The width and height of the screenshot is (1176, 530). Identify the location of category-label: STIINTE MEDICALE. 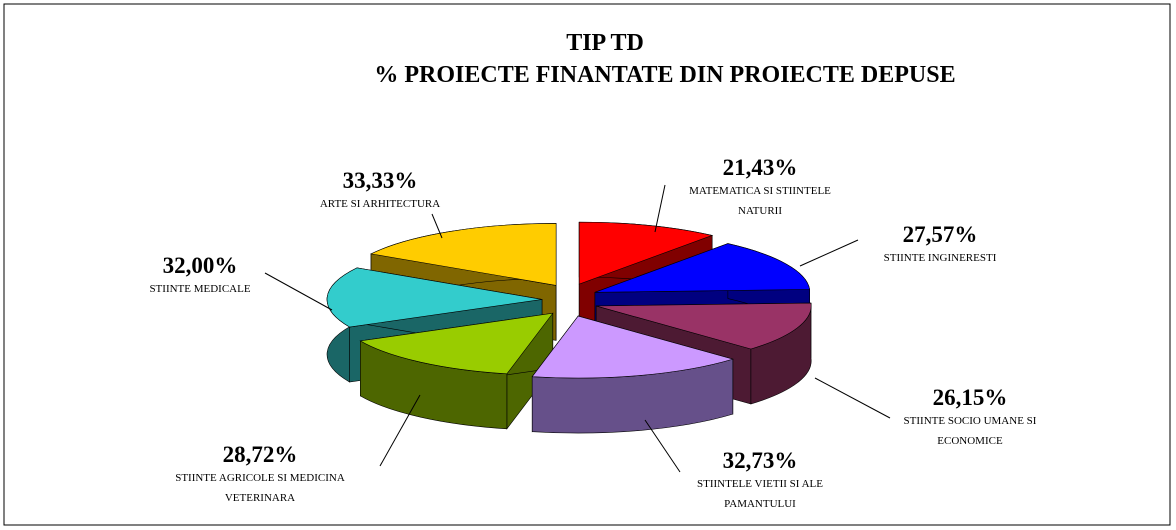
(200, 289).